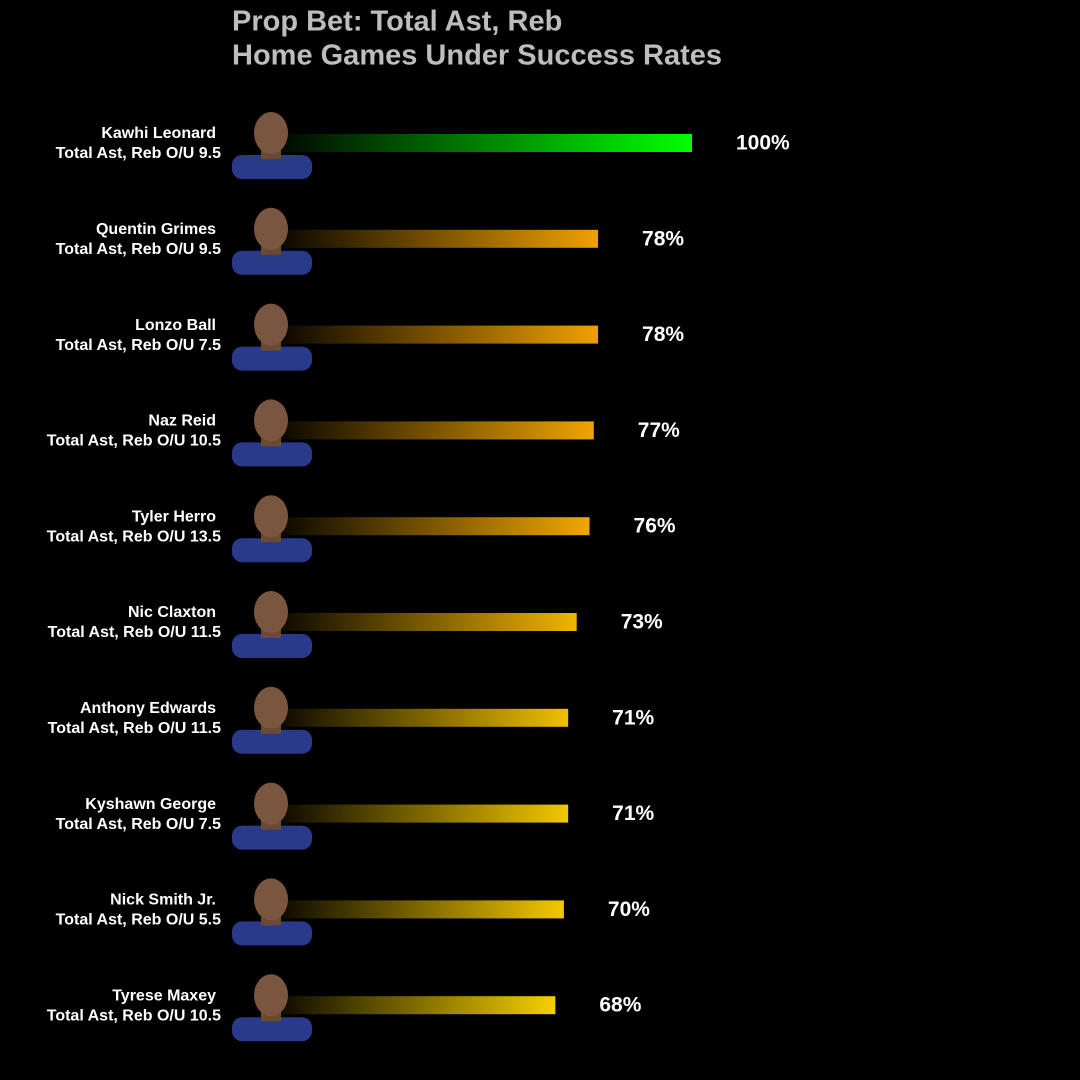 Image resolution: width=1080 pixels, height=1080 pixels. What do you see at coordinates (629, 909) in the screenshot?
I see `value-label: 70%` at bounding box center [629, 909].